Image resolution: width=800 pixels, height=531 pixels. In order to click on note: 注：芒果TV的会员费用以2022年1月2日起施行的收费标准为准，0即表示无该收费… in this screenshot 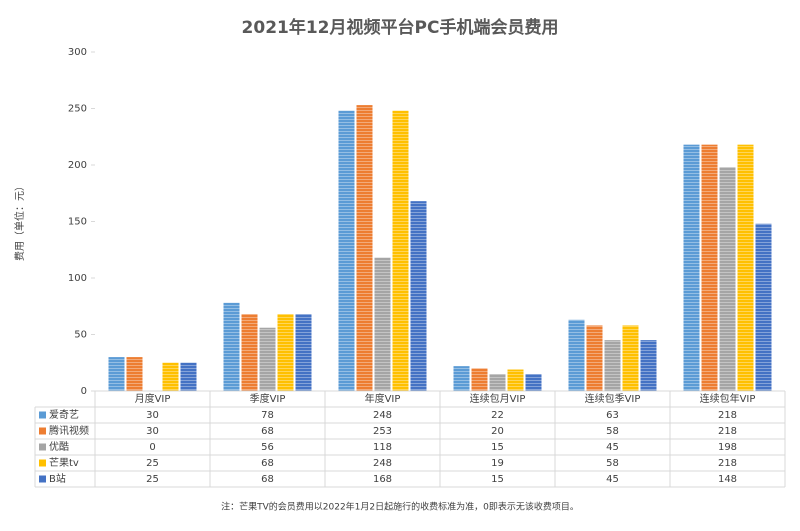, I will do `click(400, 507)`.